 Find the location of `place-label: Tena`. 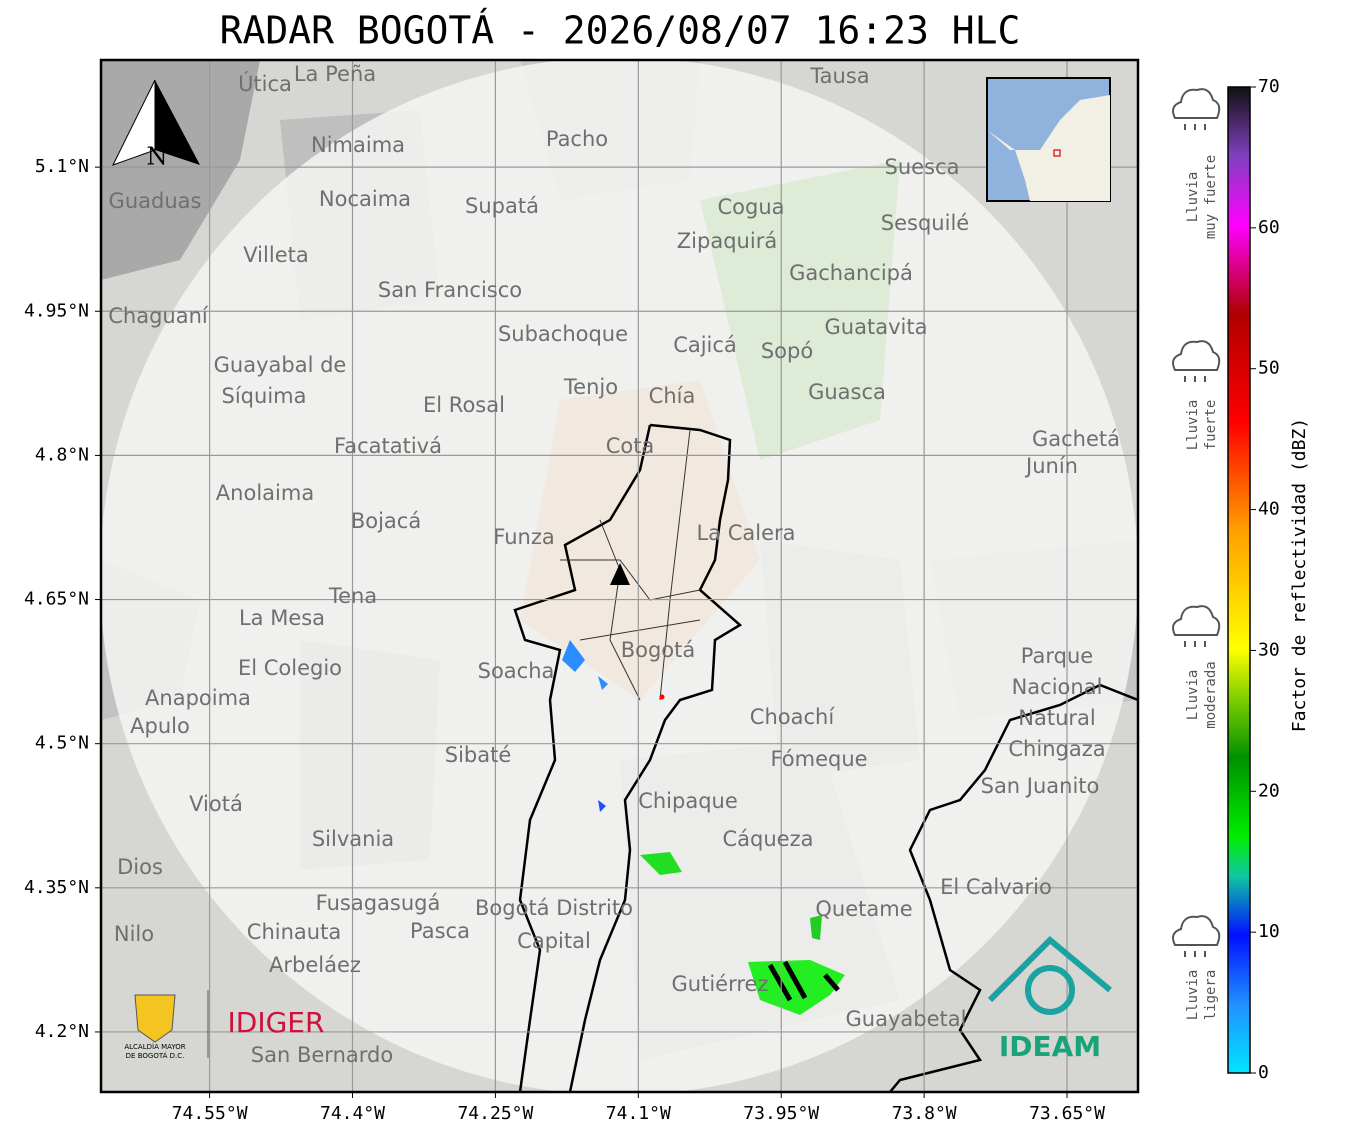

place-label: Tena is located at coordinates (352, 596).